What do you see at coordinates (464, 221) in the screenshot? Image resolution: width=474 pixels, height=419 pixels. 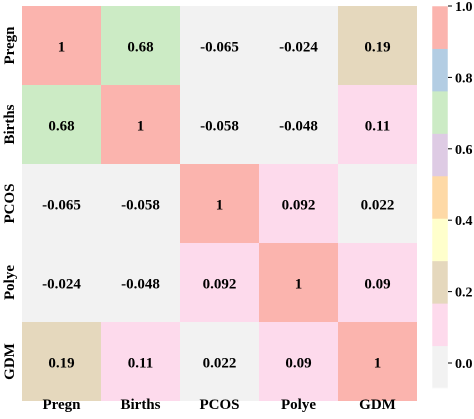 I see `colorbar-tick-label: 0.4` at bounding box center [464, 221].